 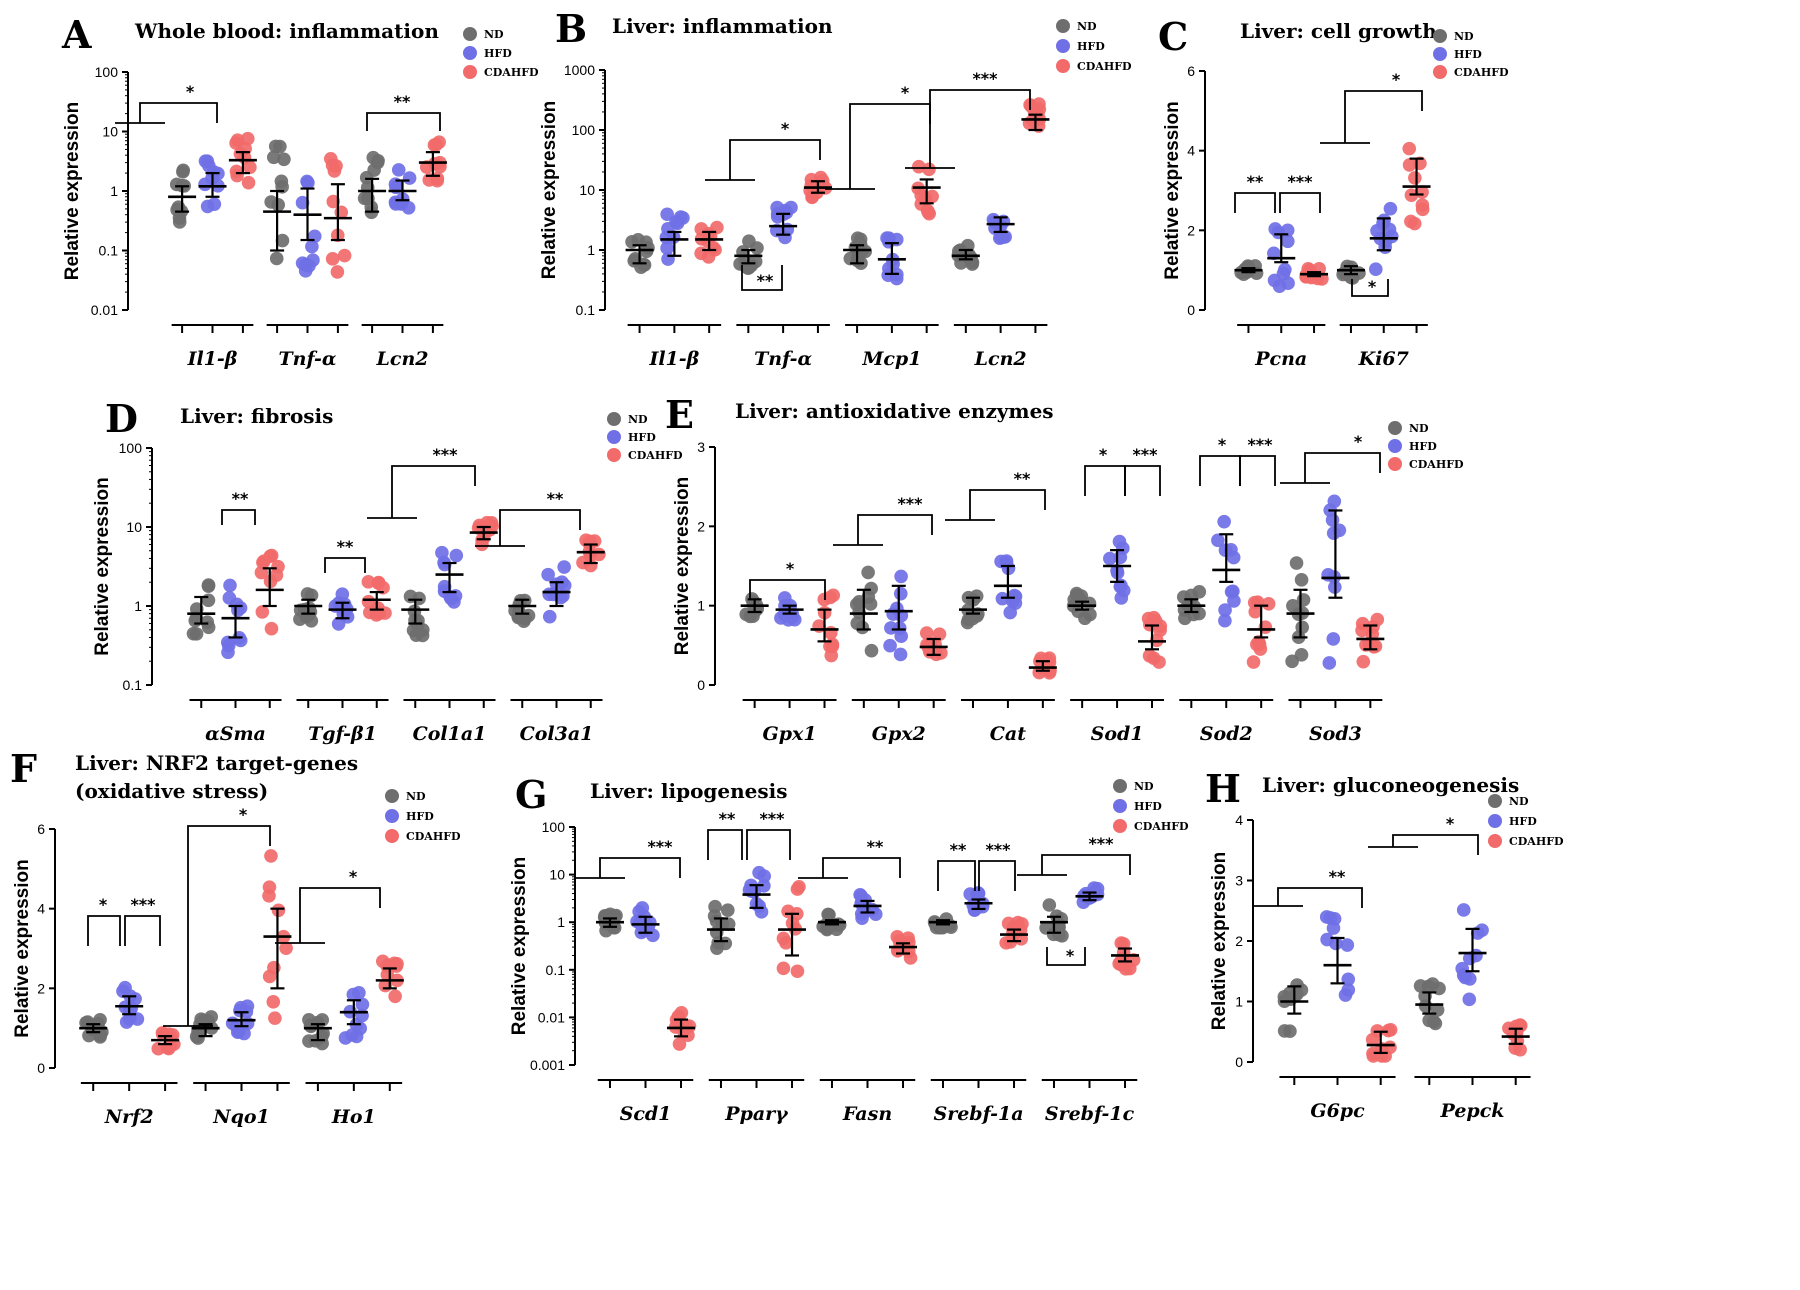 I want to click on category-label: Gpx2, so click(x=899, y=734).